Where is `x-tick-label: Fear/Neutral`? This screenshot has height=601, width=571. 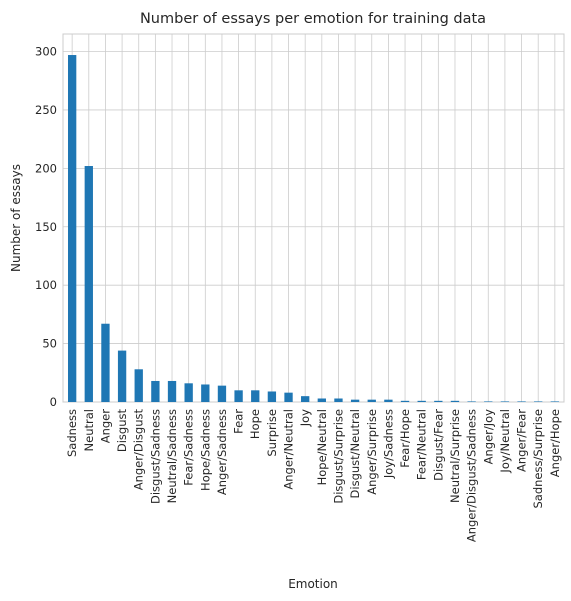 x-tick-label: Fear/Neutral is located at coordinates (422, 444).